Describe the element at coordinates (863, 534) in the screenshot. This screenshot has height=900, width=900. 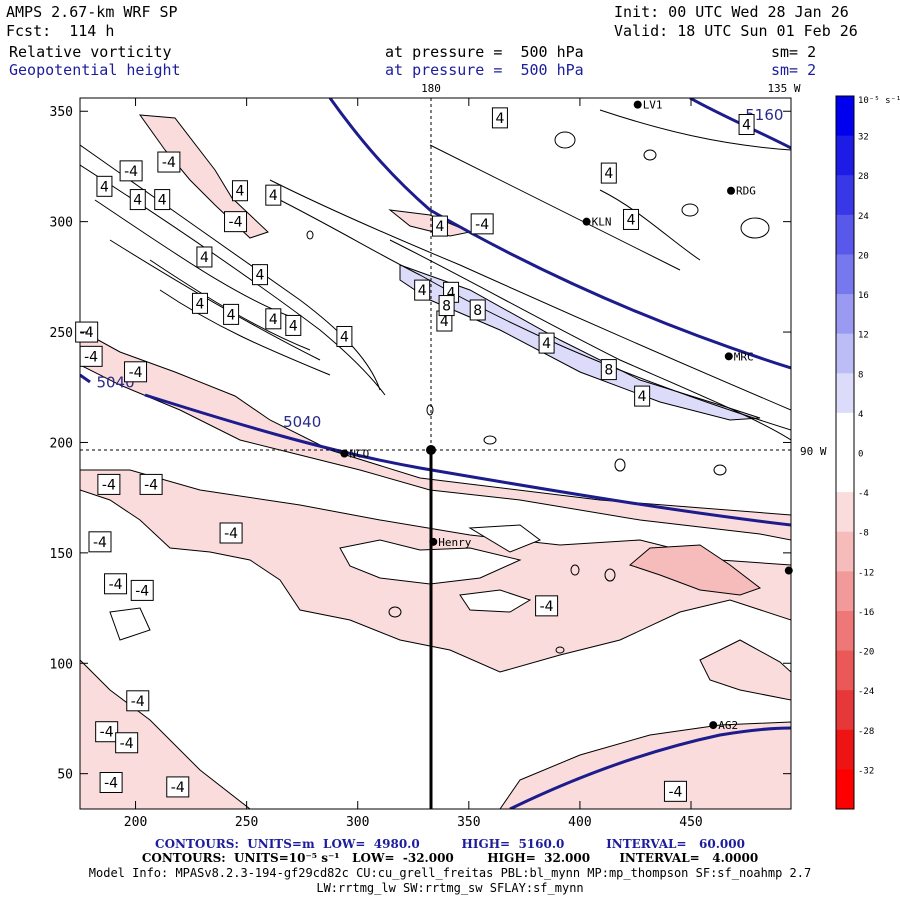
I see `colorbar-tick-label: -8` at that location.